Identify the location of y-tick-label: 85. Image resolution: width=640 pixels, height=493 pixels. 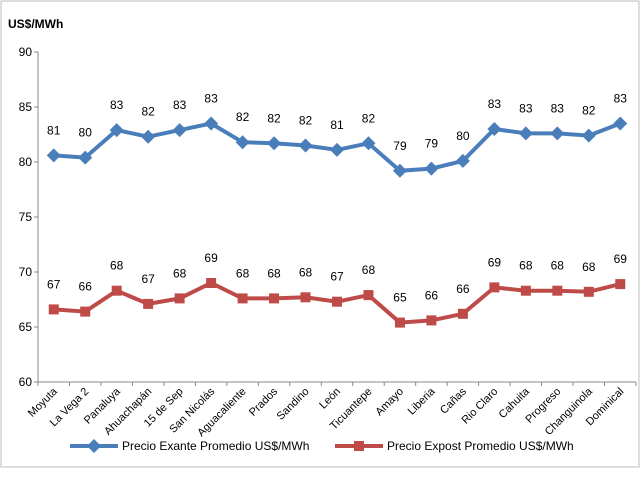
(26, 107).